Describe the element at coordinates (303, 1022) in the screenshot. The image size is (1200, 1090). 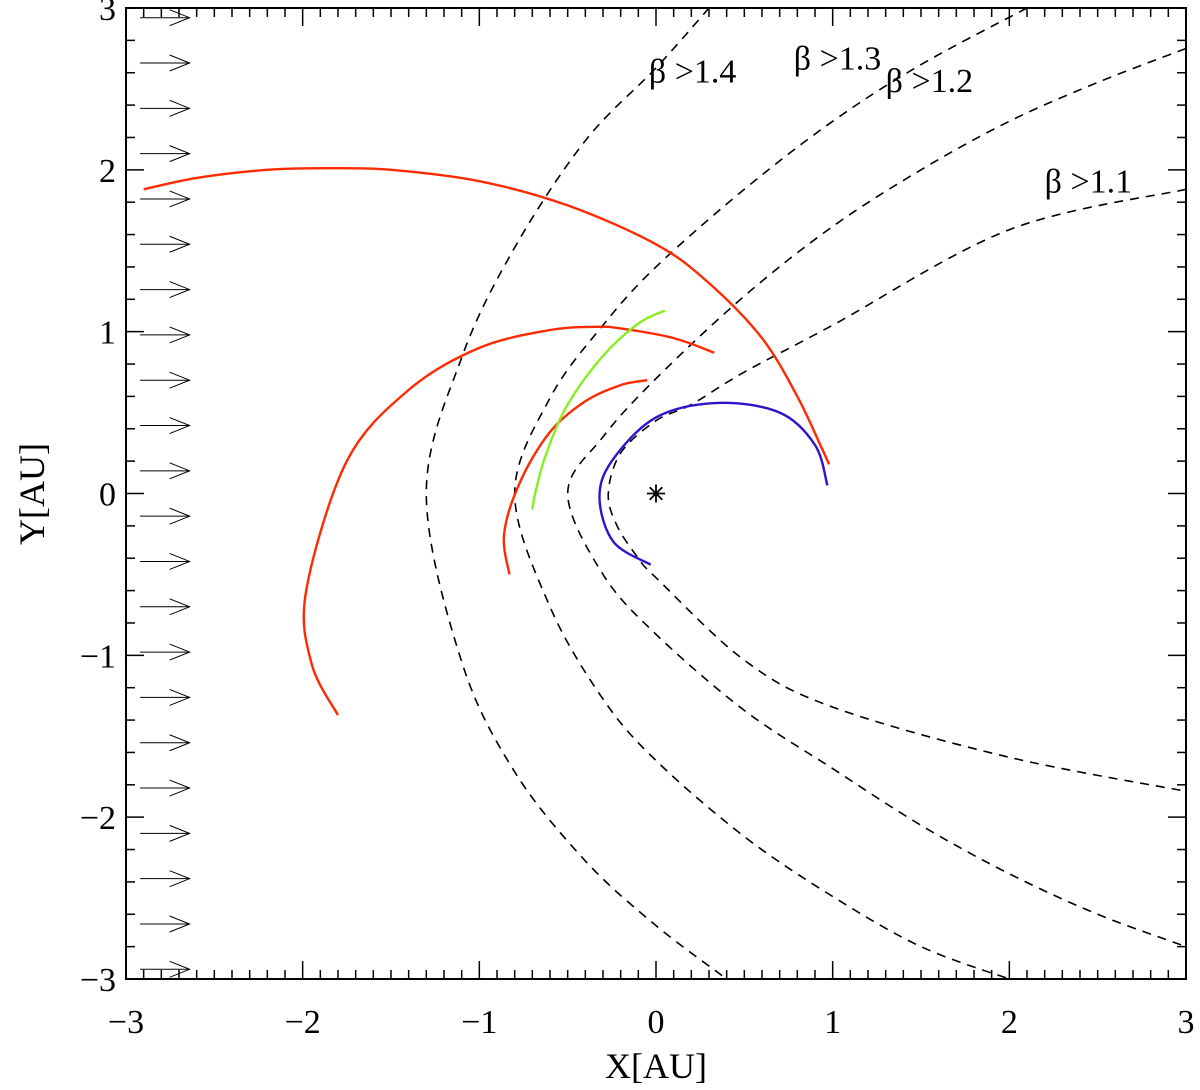
I see `x-tick-label: −2` at that location.